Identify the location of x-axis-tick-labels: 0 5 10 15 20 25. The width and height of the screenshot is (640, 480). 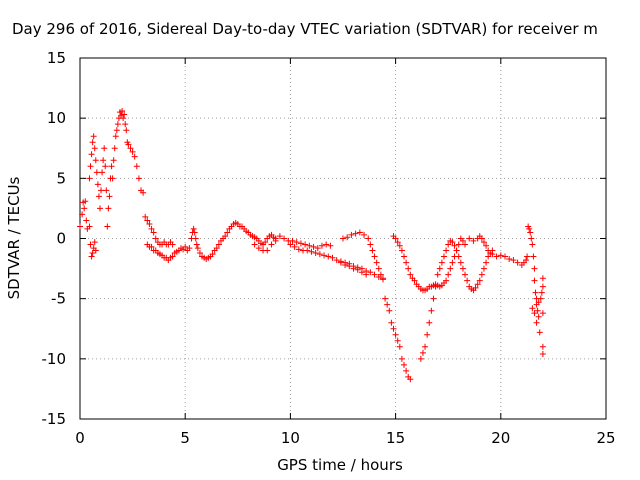
(345, 438).